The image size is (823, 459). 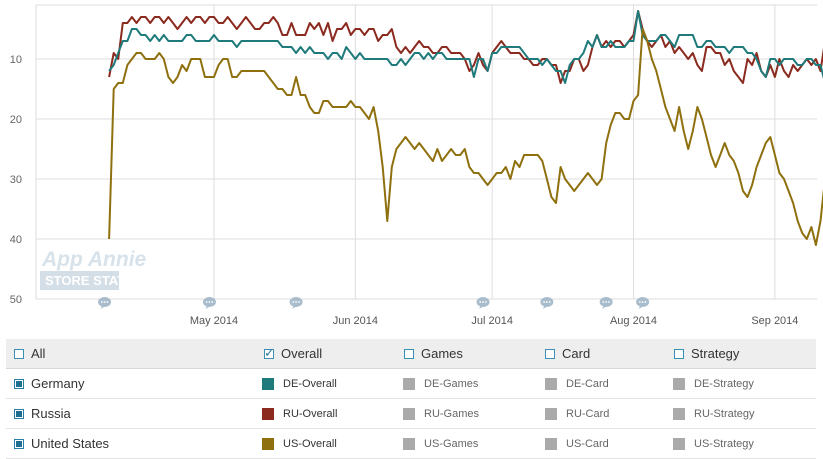 I want to click on x-tick-label: May 2014, so click(x=214, y=321).